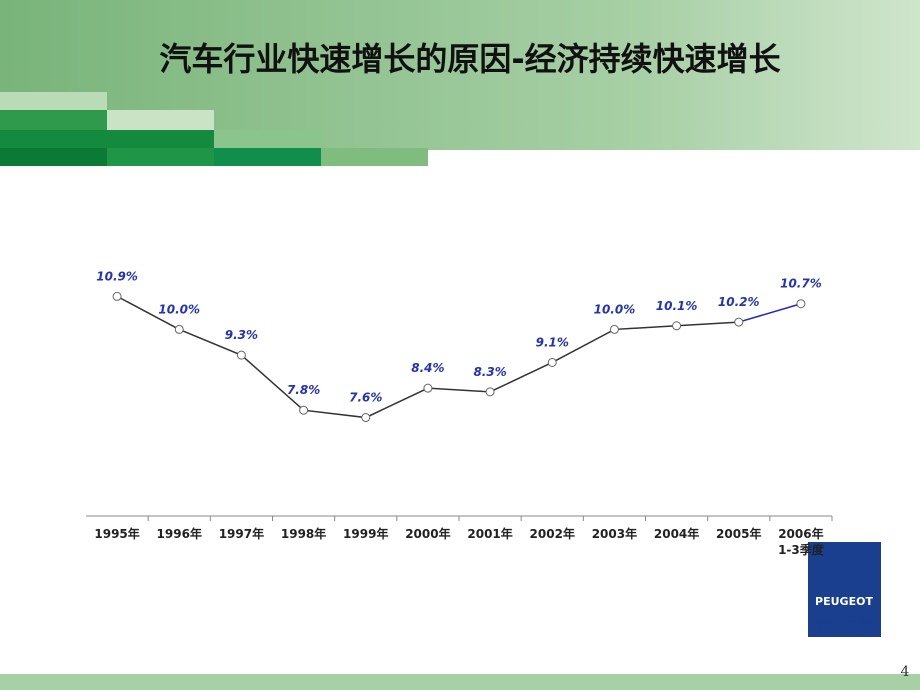  I want to click on logo-maker: 东风标致, so click(844, 627).